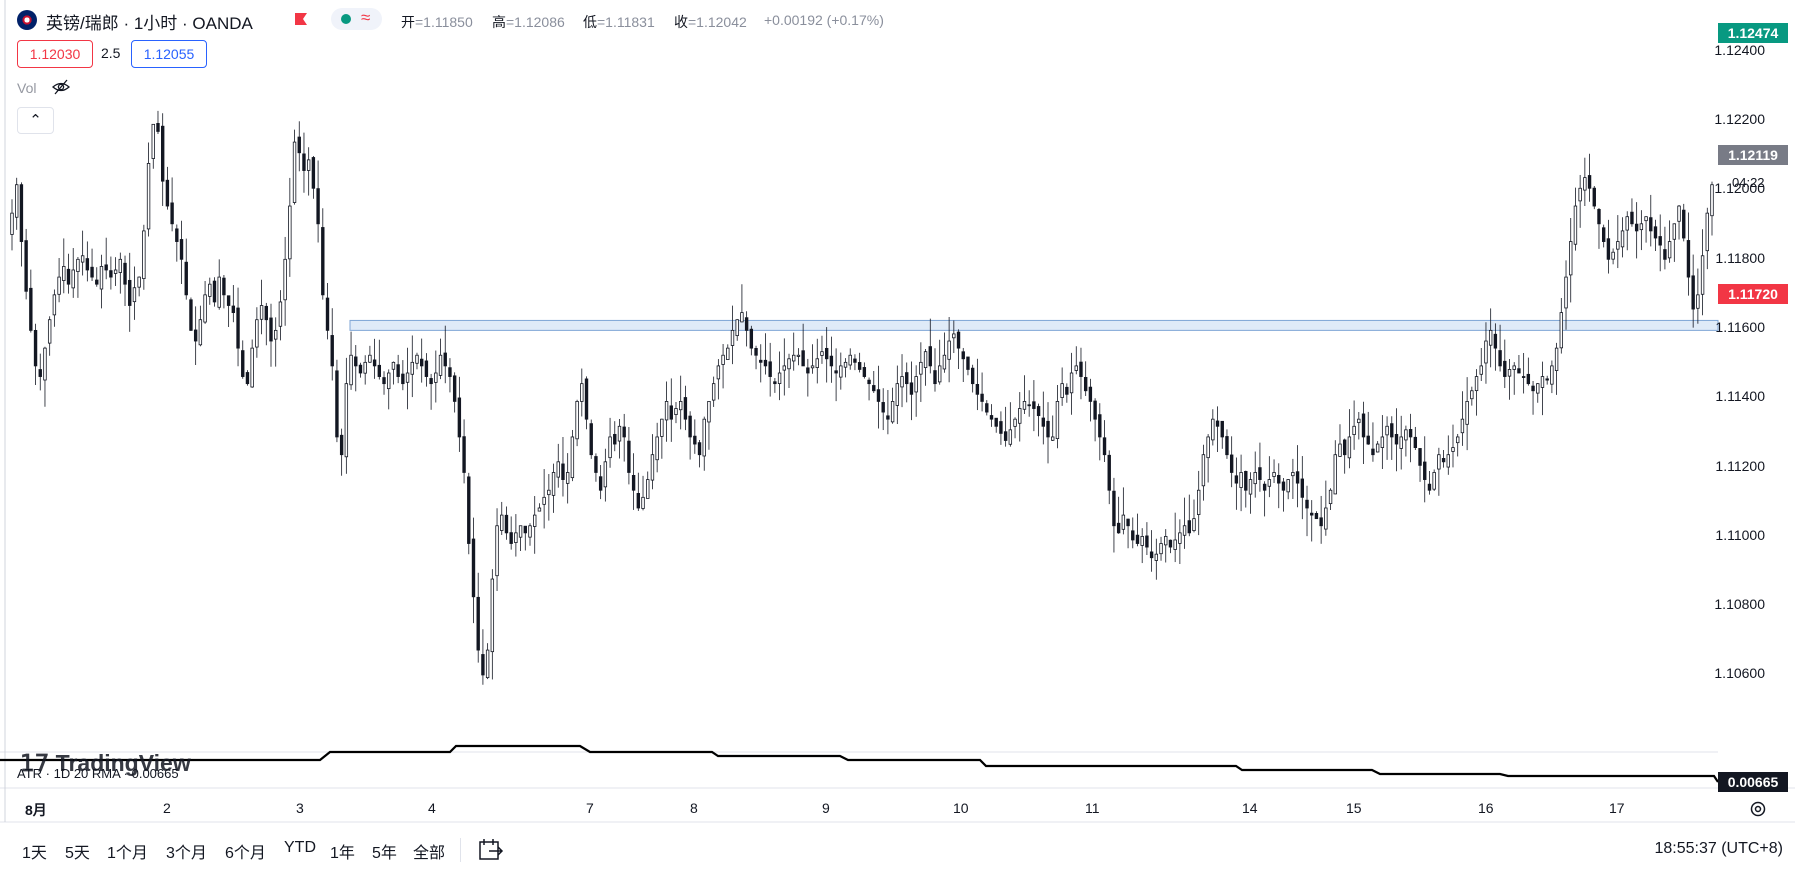 This screenshot has height=874, width=1795. I want to click on volume-label: Vol, so click(27, 88).